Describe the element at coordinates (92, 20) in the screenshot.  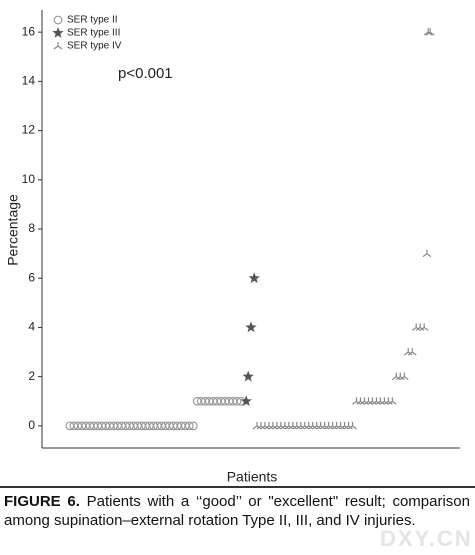
I see `legend-label: SER type II` at that location.